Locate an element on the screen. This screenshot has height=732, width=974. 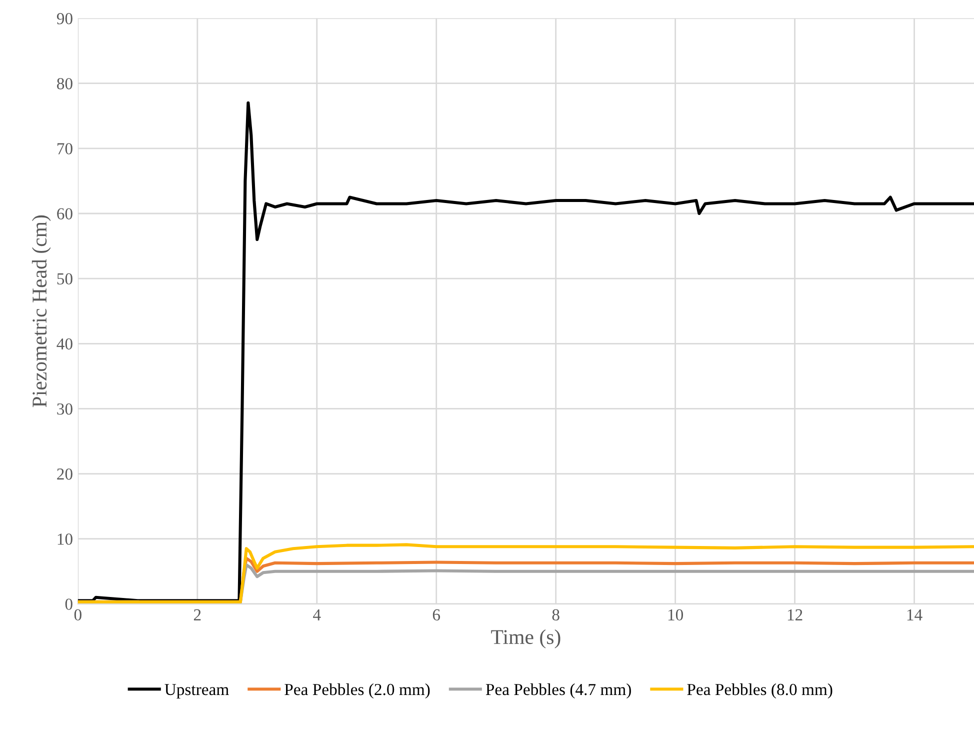
x-axis-title: Time (s) is located at coordinates (525, 638).